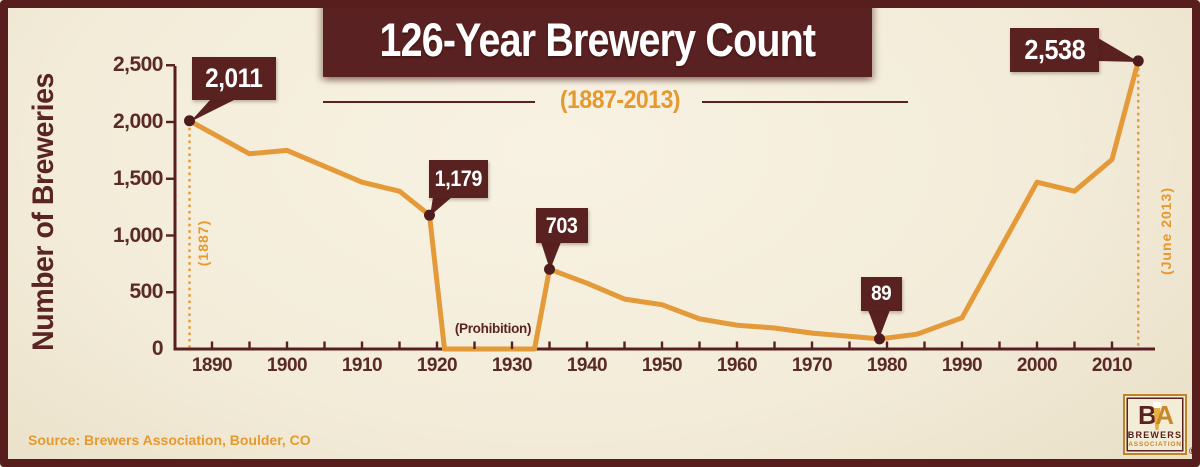 The image size is (1200, 467). I want to click on value-callout: 1,179, so click(458, 179).